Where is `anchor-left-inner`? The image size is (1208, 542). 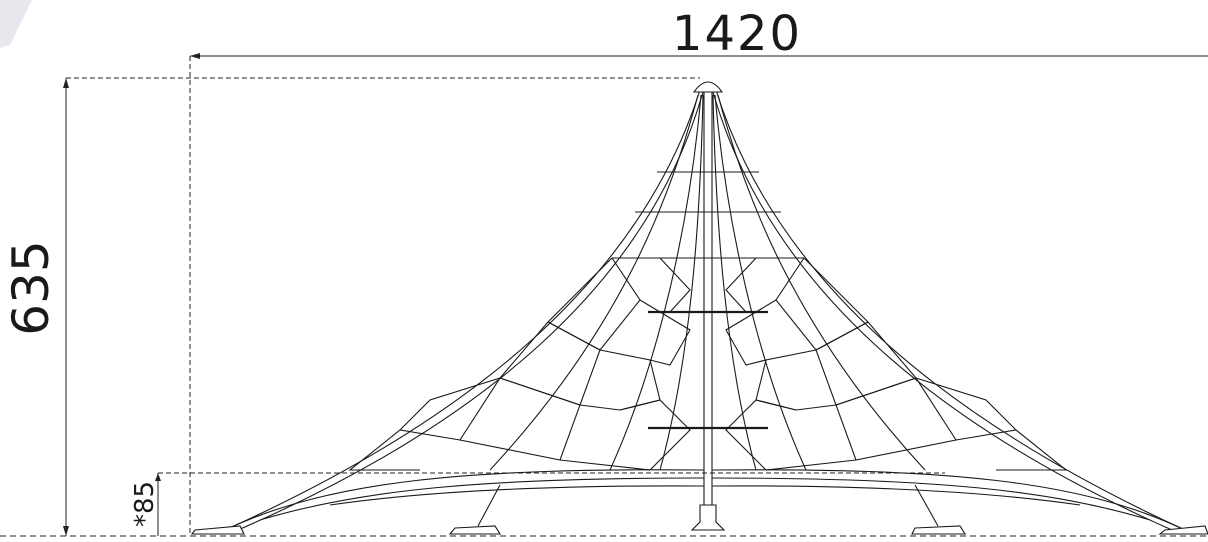
anchor-left-inner is located at coordinates (474, 530).